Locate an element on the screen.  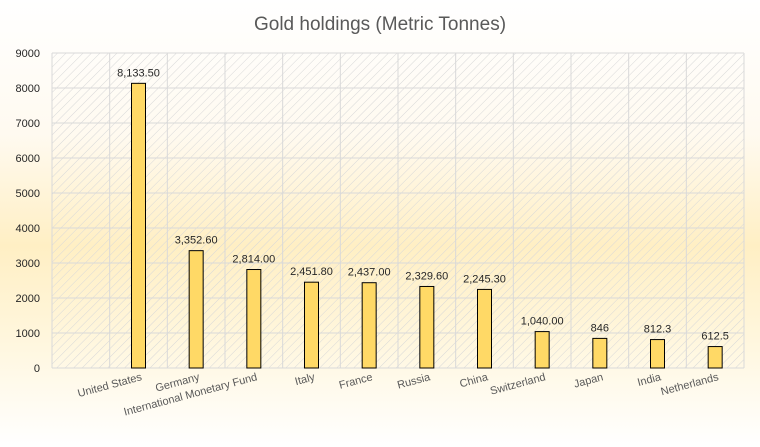
y-tick-label: 9000 is located at coordinates (28, 54).